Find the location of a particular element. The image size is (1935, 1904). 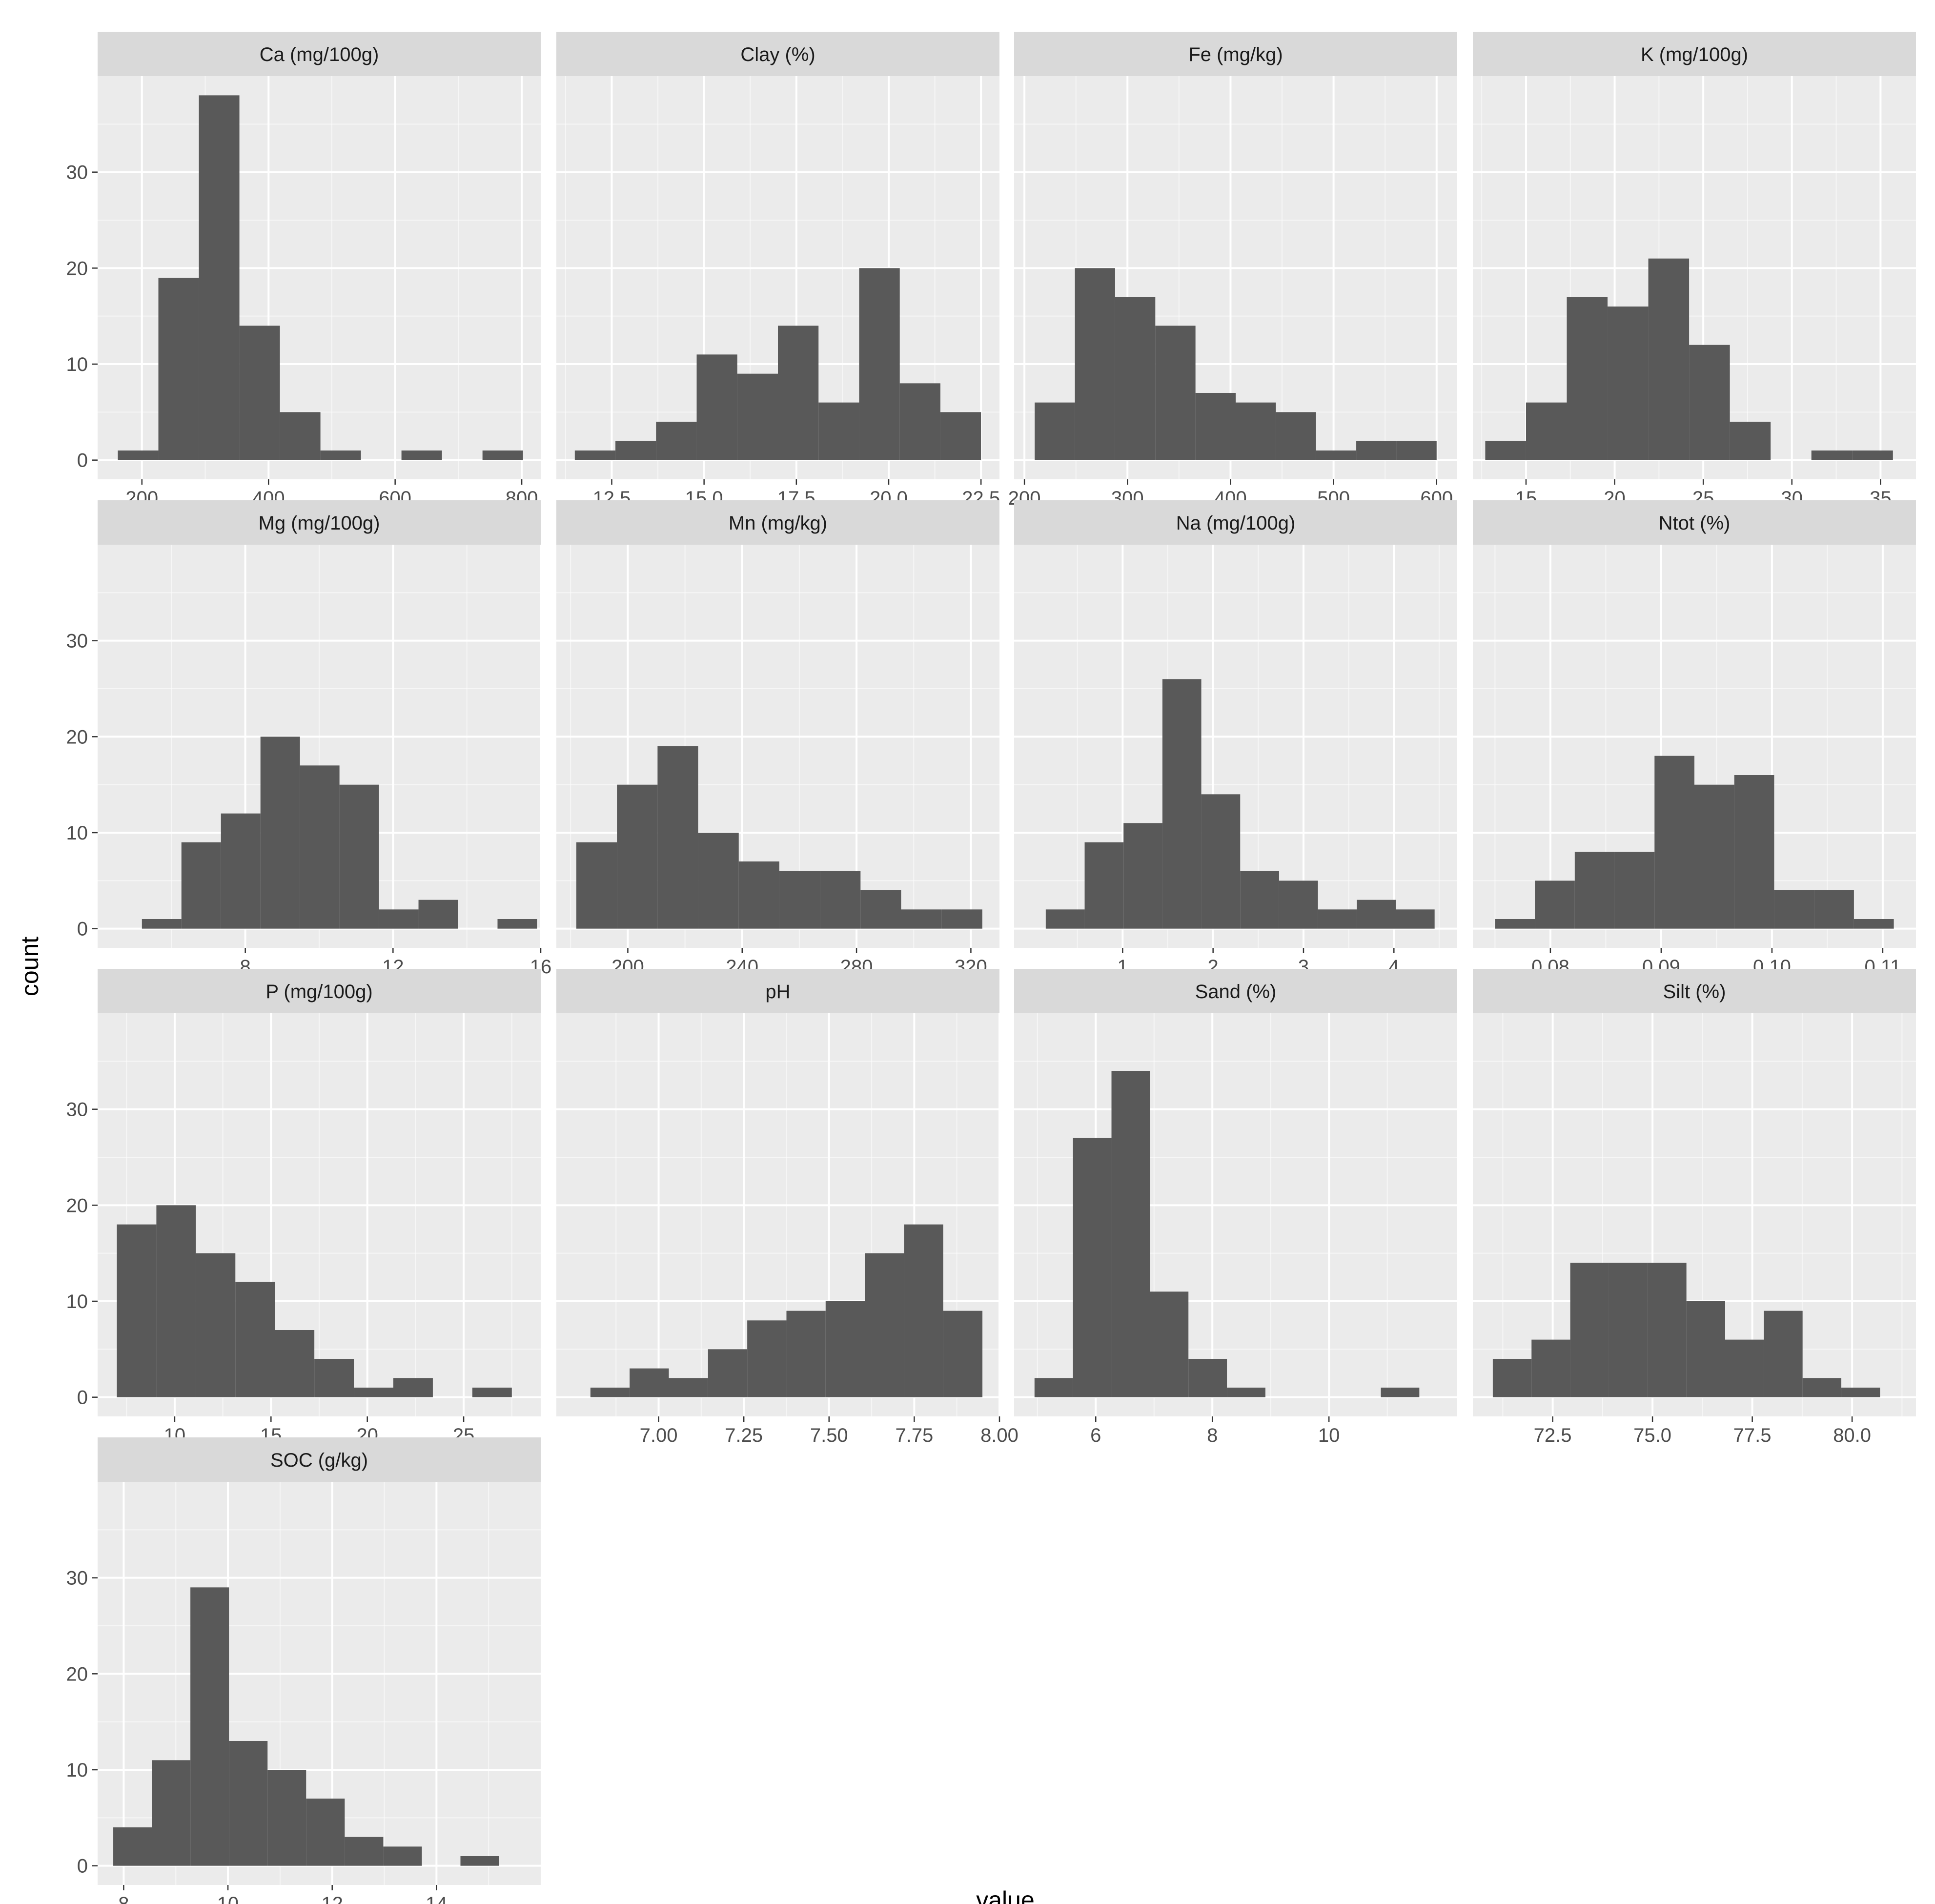

facet-panel-ntot: Ntot (%)0.08 0.09 0.10 0.11 is located at coordinates (1694, 739).